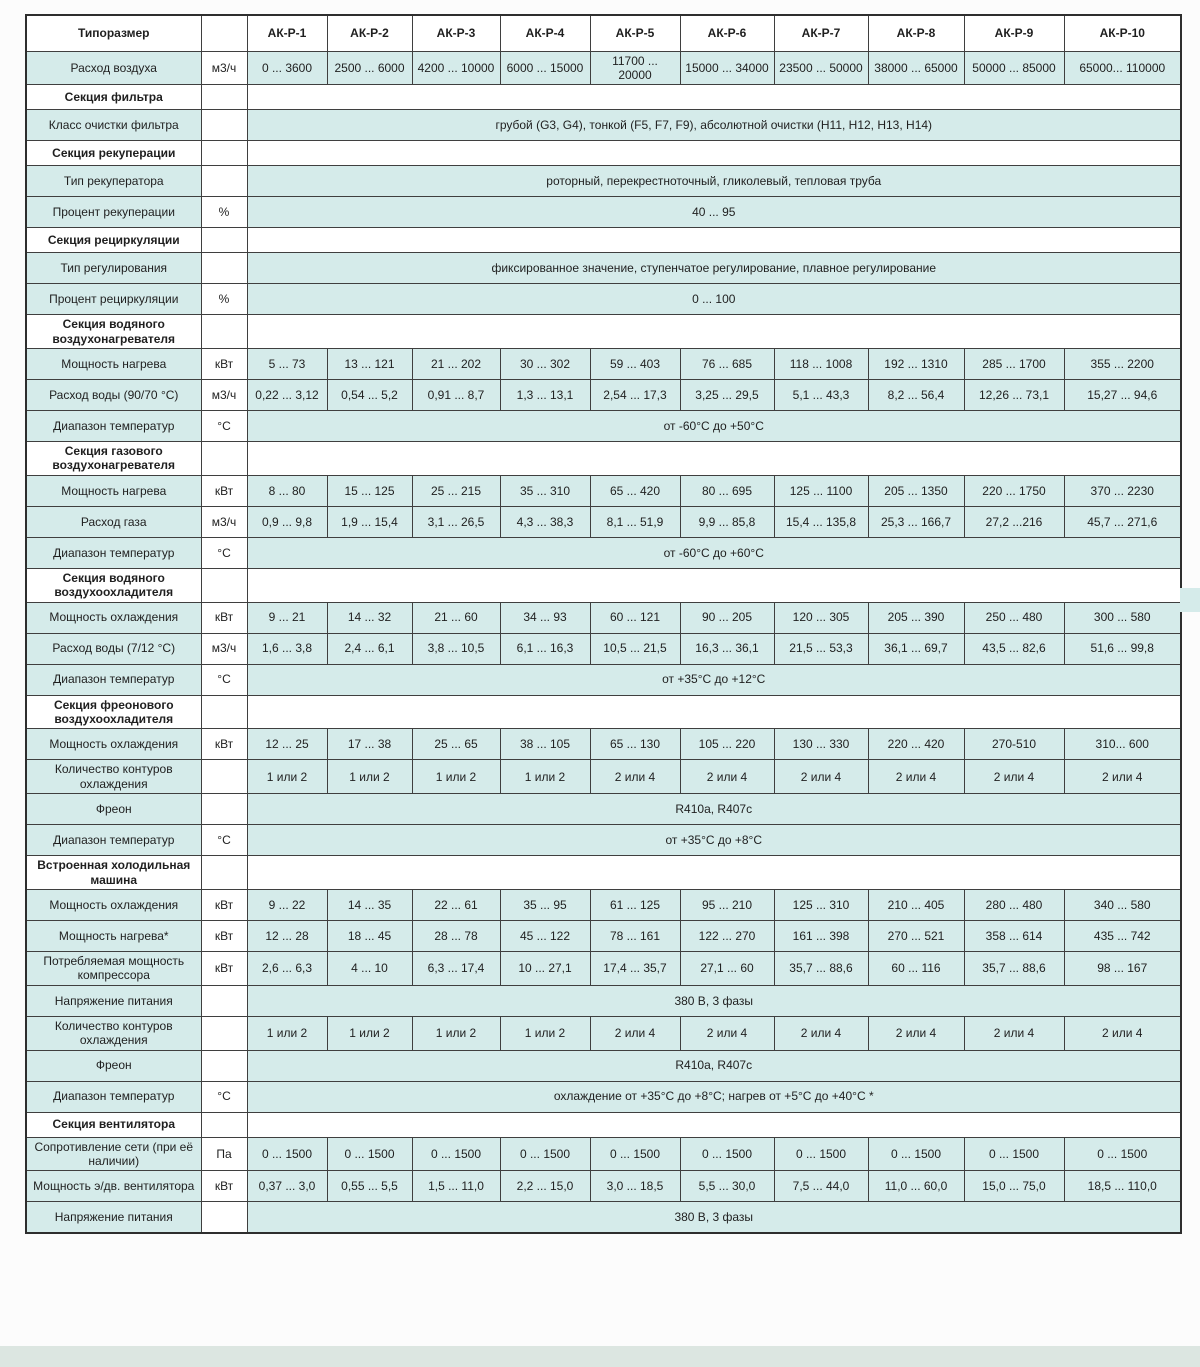 The height and width of the screenshot is (1367, 1200). Describe the element at coordinates (545, 33) in the screenshot. I see `column-header-model: АК-Р-4` at that location.